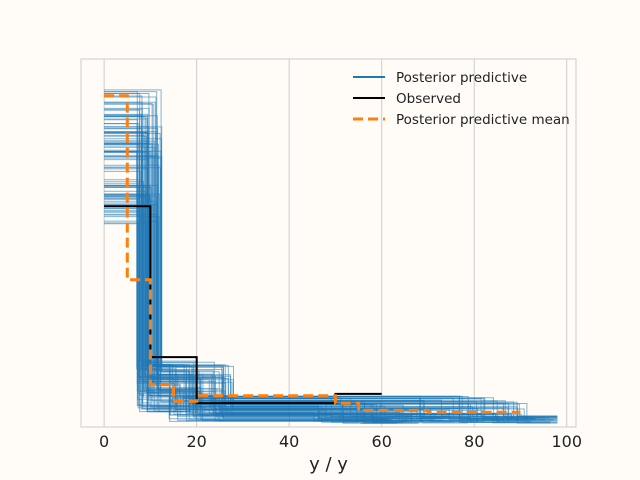  What do you see at coordinates (428, 99) in the screenshot?
I see `legend-label: Observed` at bounding box center [428, 99].